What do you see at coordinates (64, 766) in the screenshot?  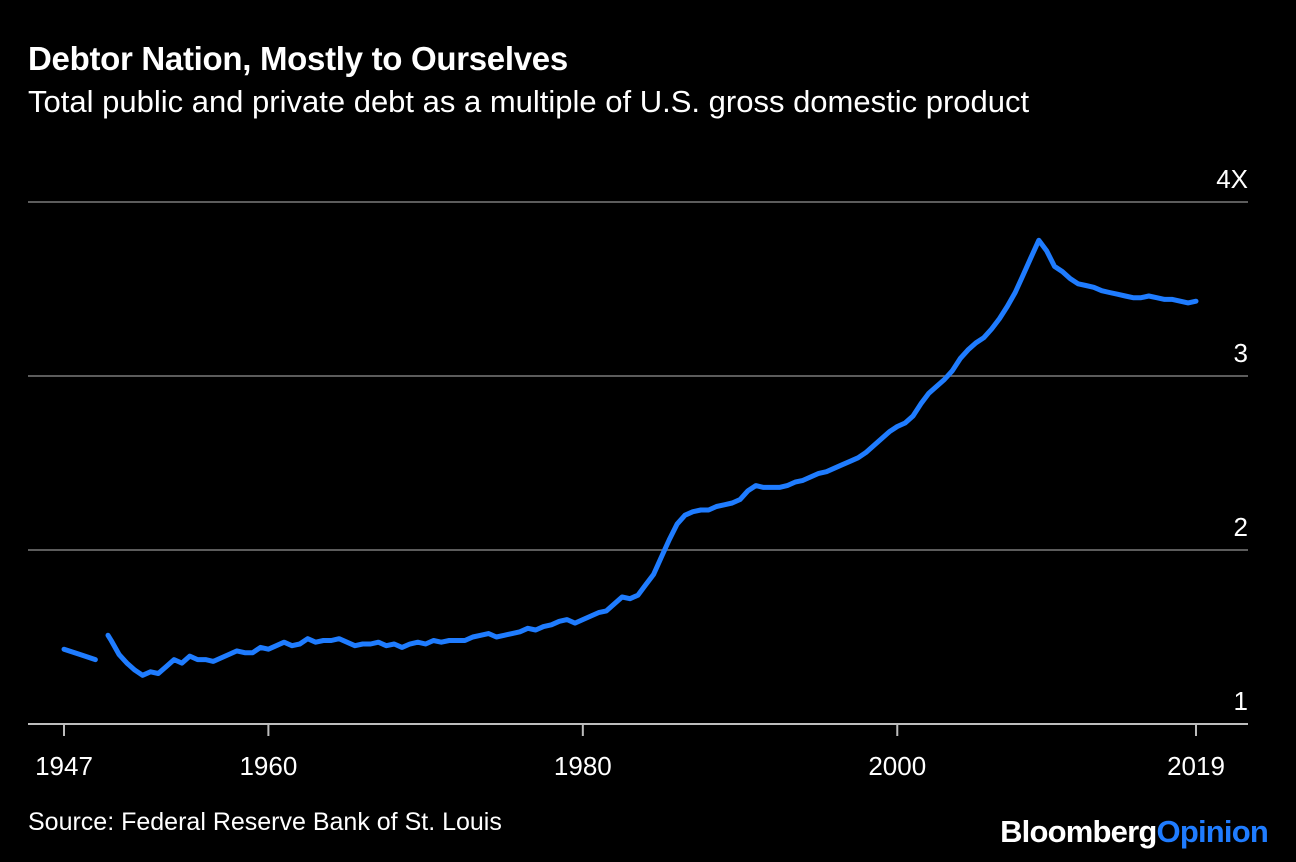 I see `x-tick-label-1947: 1947` at bounding box center [64, 766].